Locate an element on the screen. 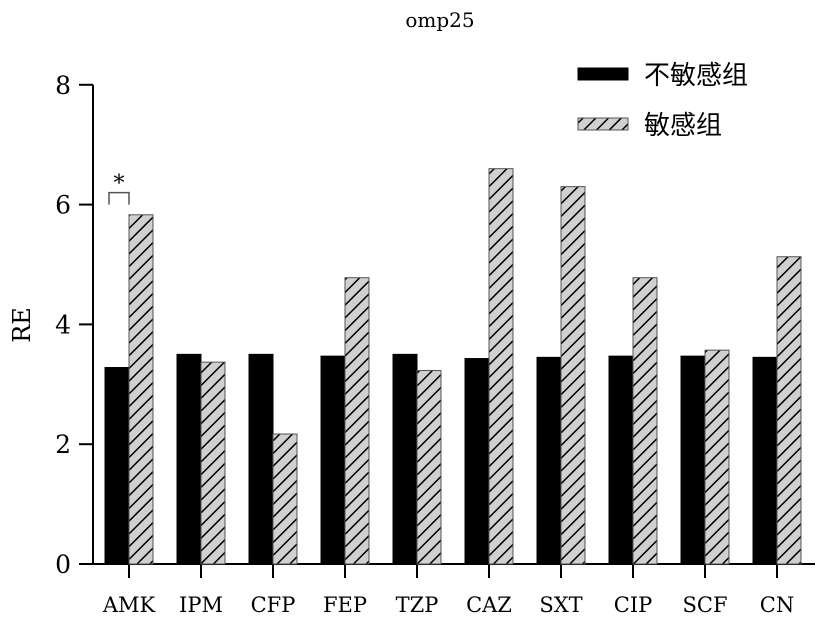 Image resolution: width=827 pixels, height=622 pixels. bar-cip-insensitive is located at coordinates (621, 460).